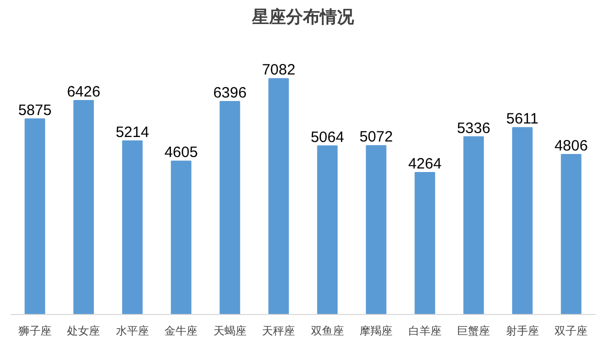 Image resolution: width=605 pixels, height=340 pixels. I want to click on x-tick-label: 金牛座, so click(181, 331).